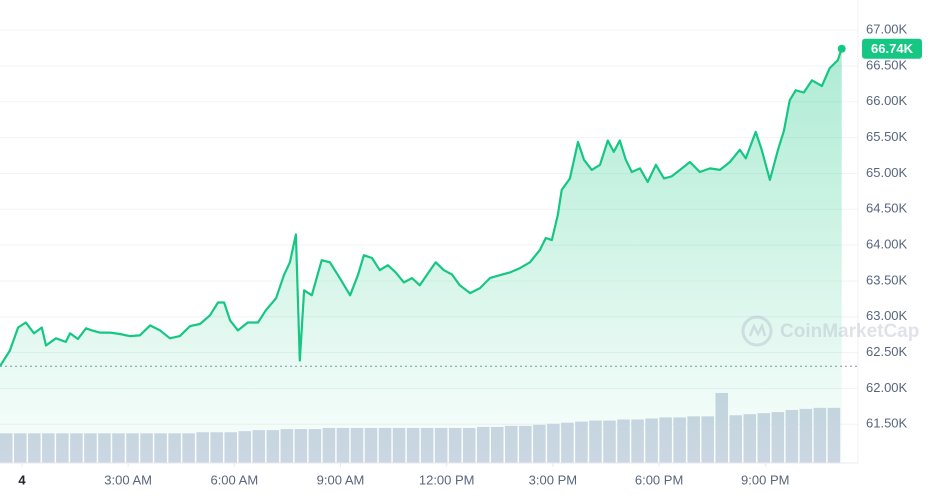  I want to click on current-price-label: 66.74K, so click(892, 48).